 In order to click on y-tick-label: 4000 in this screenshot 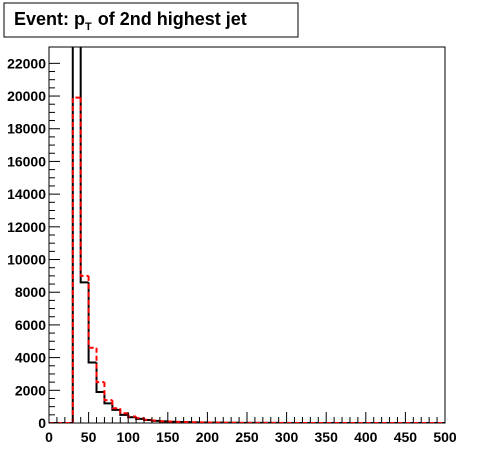, I will do `click(30, 358)`.